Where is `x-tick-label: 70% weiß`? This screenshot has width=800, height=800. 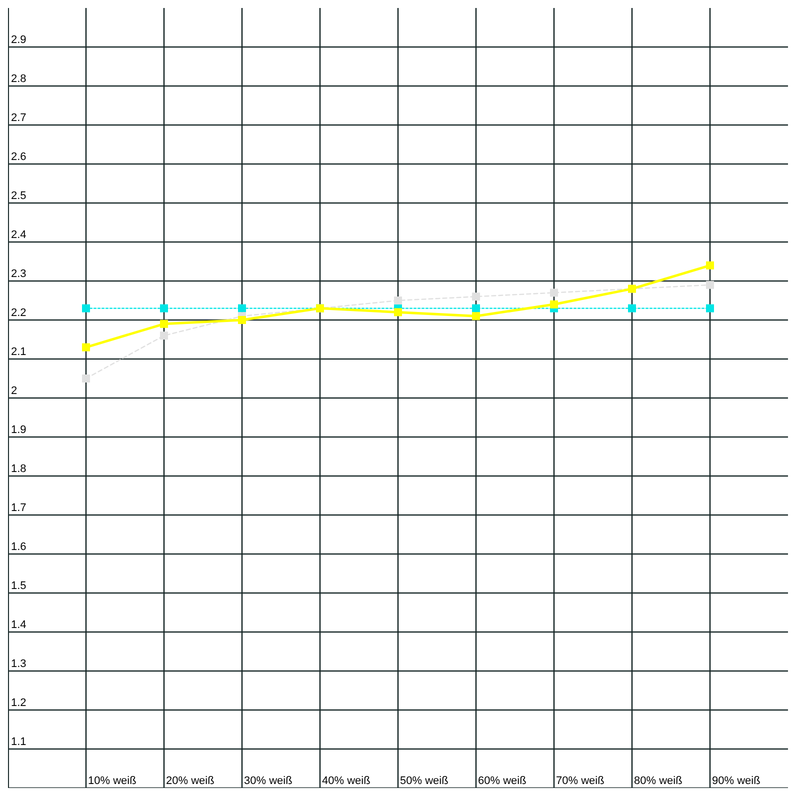
x-tick-label: 70% weiß is located at coordinates (580, 781).